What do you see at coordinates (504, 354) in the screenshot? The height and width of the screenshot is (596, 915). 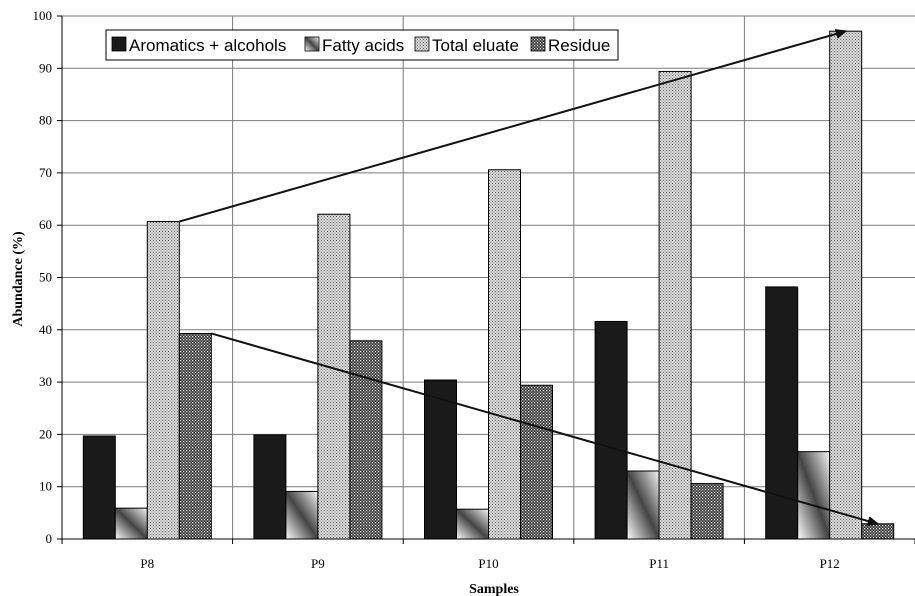 I see `bar-total-eluate-p10` at bounding box center [504, 354].